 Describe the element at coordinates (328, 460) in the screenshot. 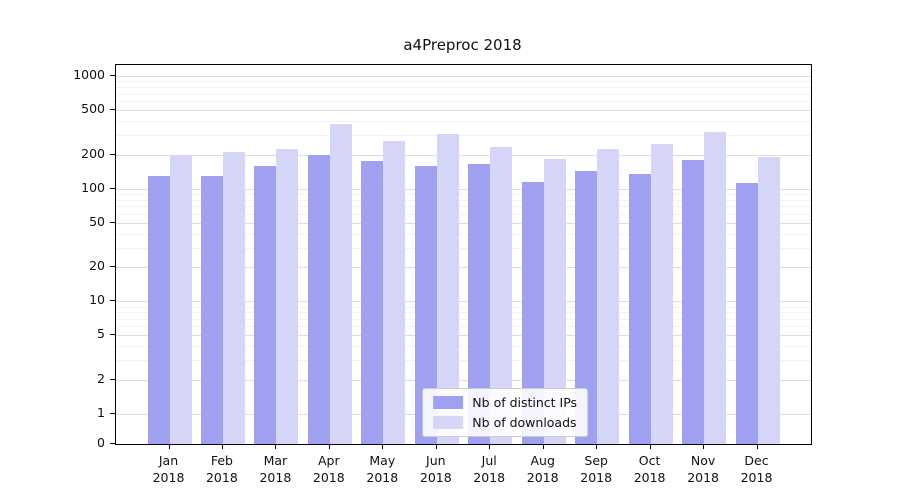

I see `x-tick-label-month: Apr` at that location.